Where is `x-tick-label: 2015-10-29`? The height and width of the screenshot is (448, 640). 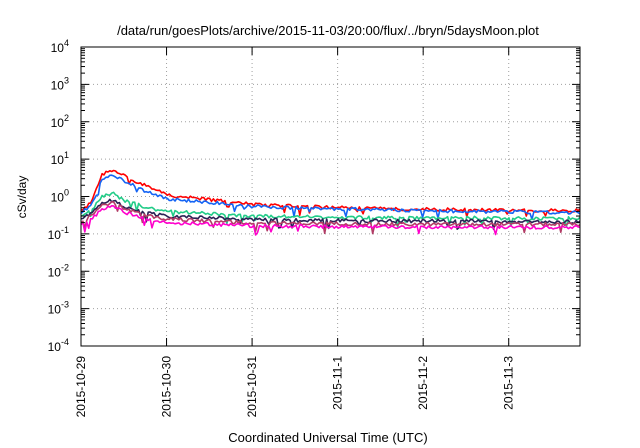 x-tick-label: 2015-10-29 is located at coordinates (81, 387).